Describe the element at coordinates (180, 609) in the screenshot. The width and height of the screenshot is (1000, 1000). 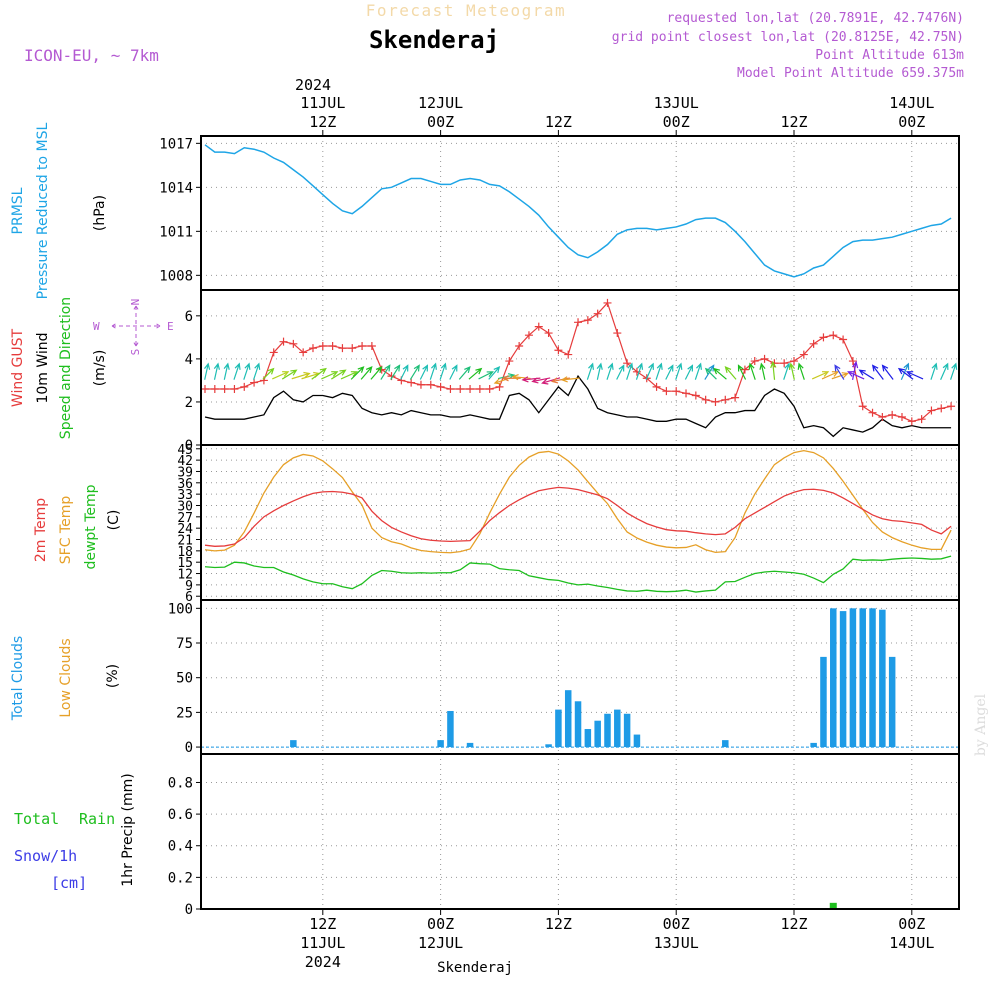
I see `clouds-ytick-label: 100` at that location.